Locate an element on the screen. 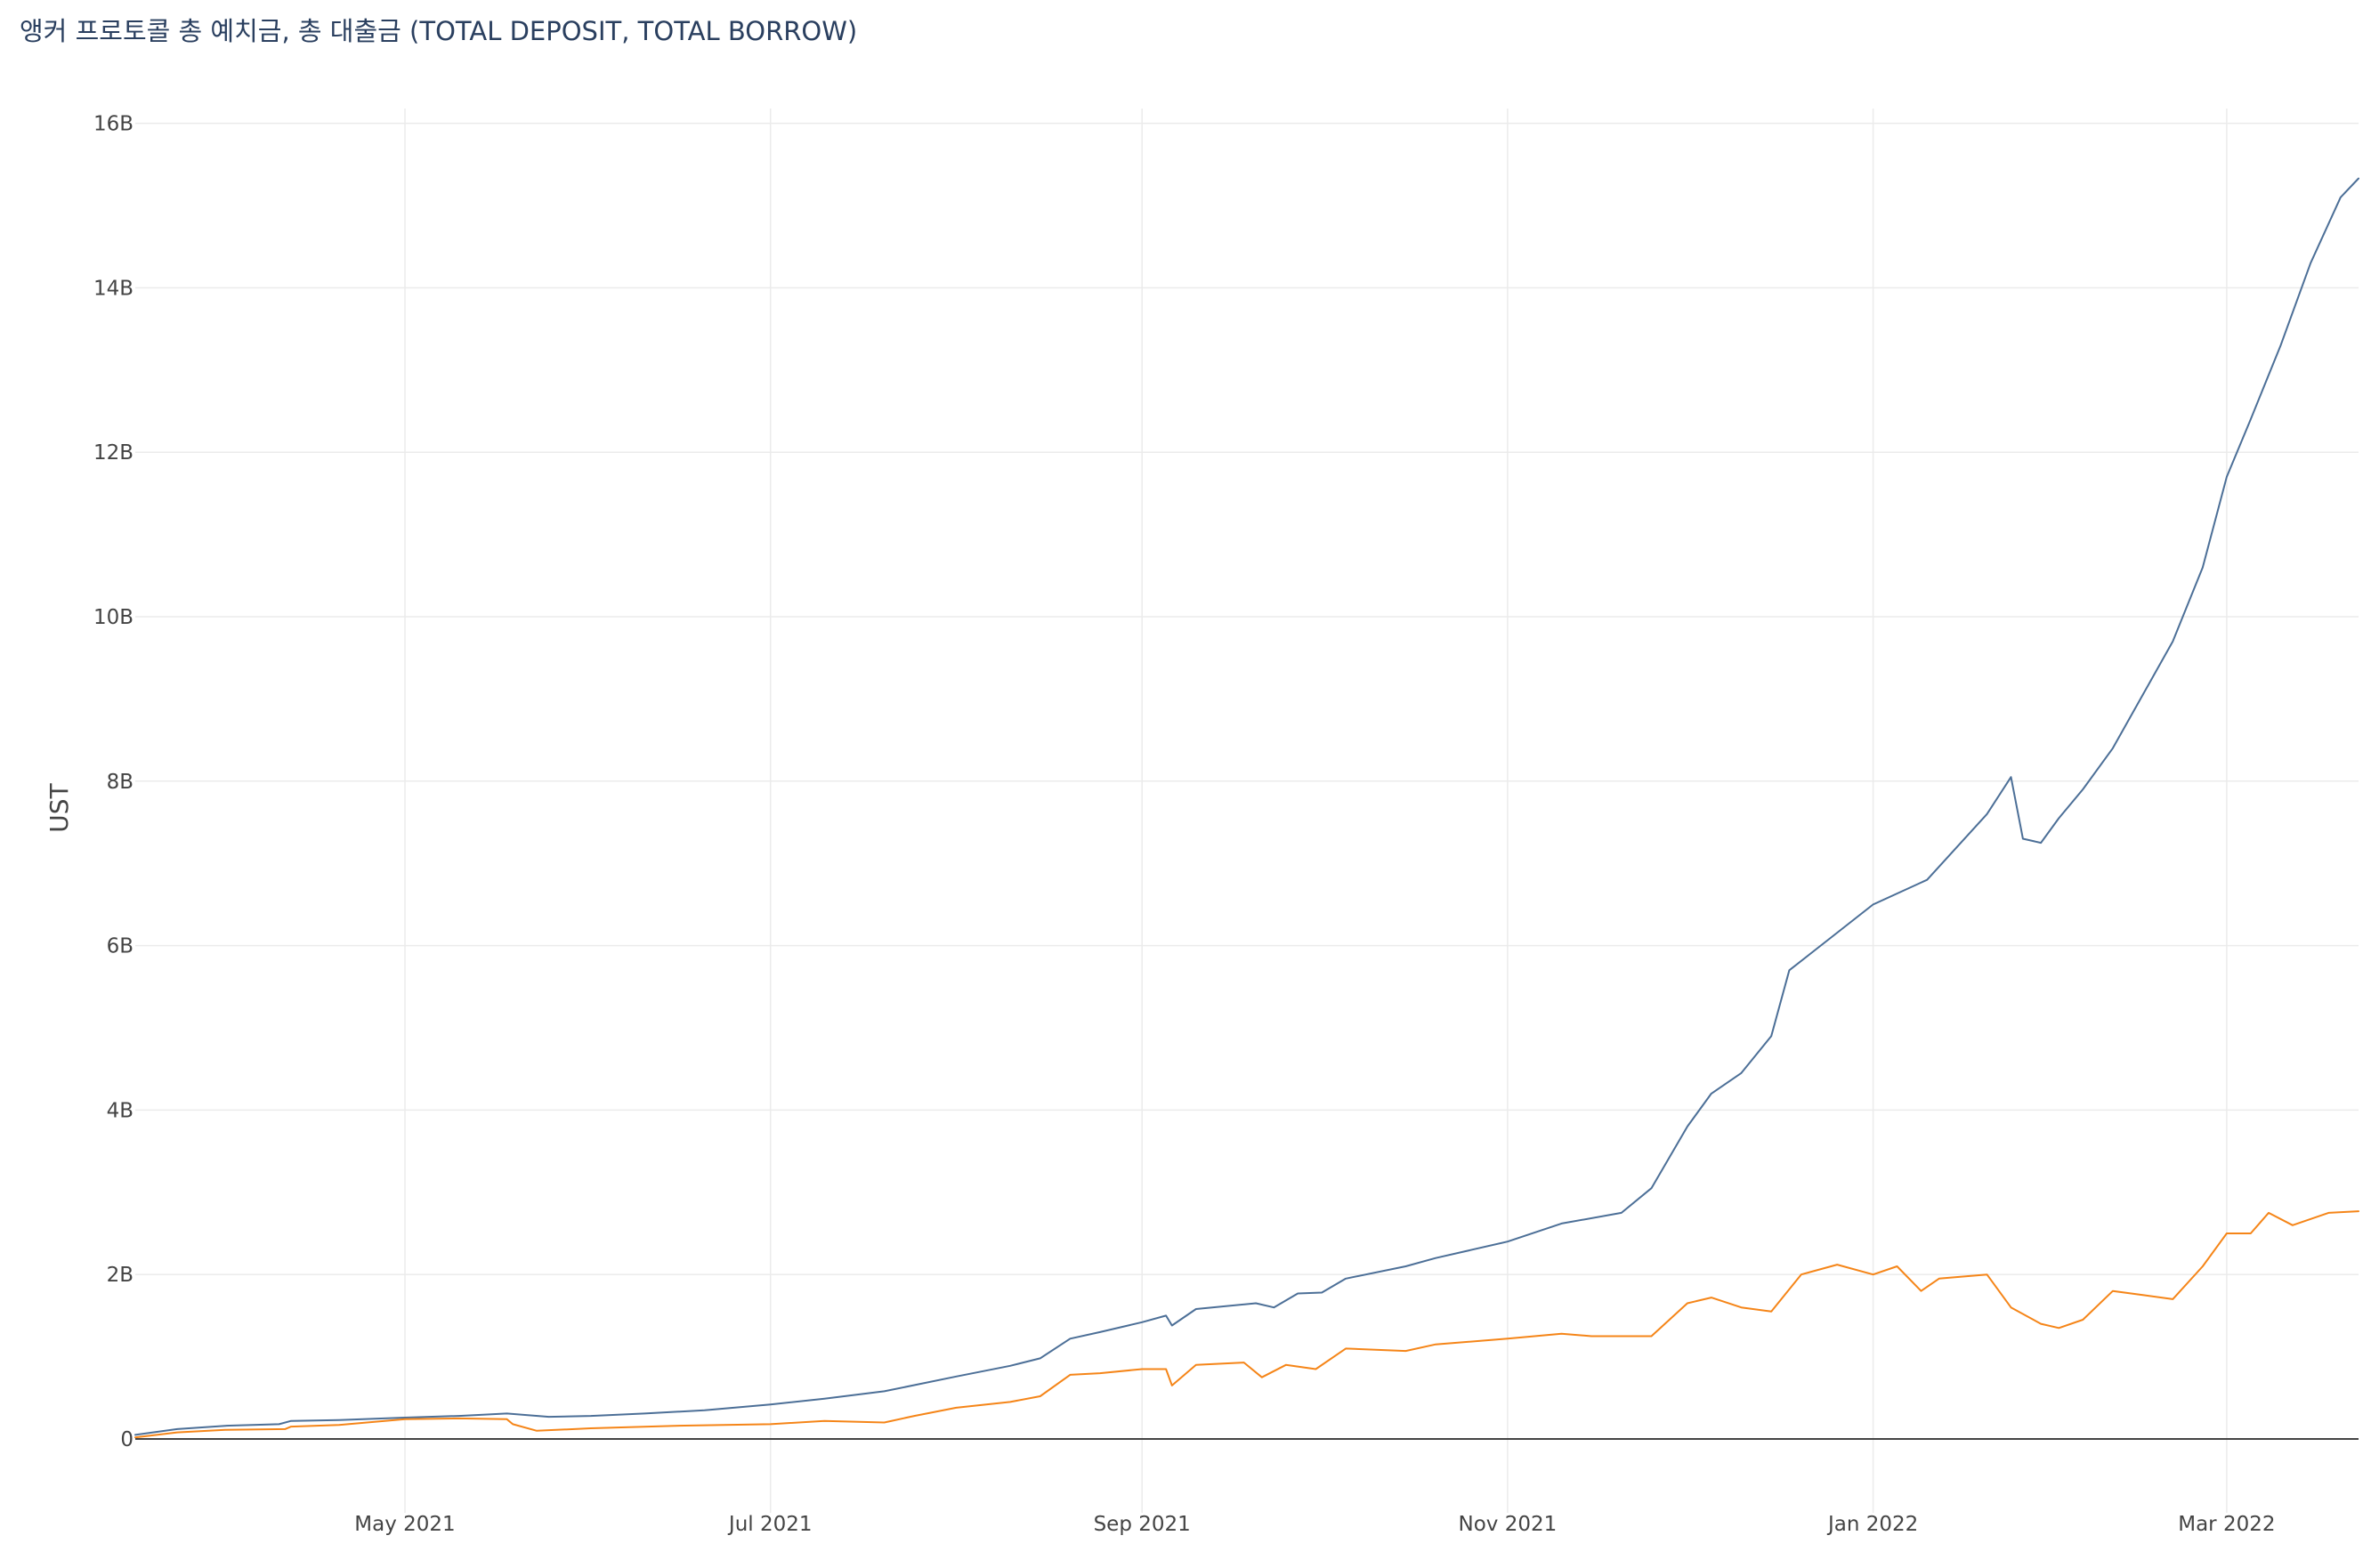 Image resolution: width=2371 pixels, height=1568 pixels. y-tick-label: 14B is located at coordinates (113, 288).